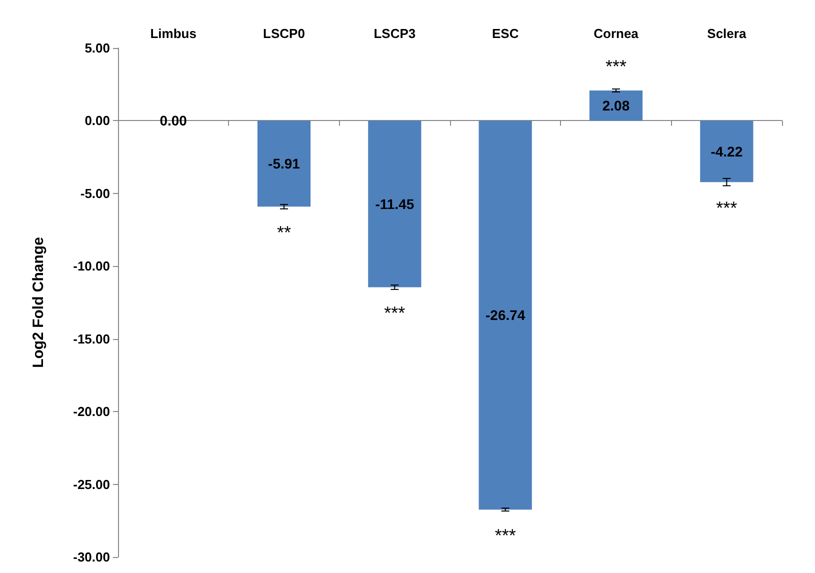 The width and height of the screenshot is (815, 573). I want to click on data-label: -5.91, so click(284, 164).